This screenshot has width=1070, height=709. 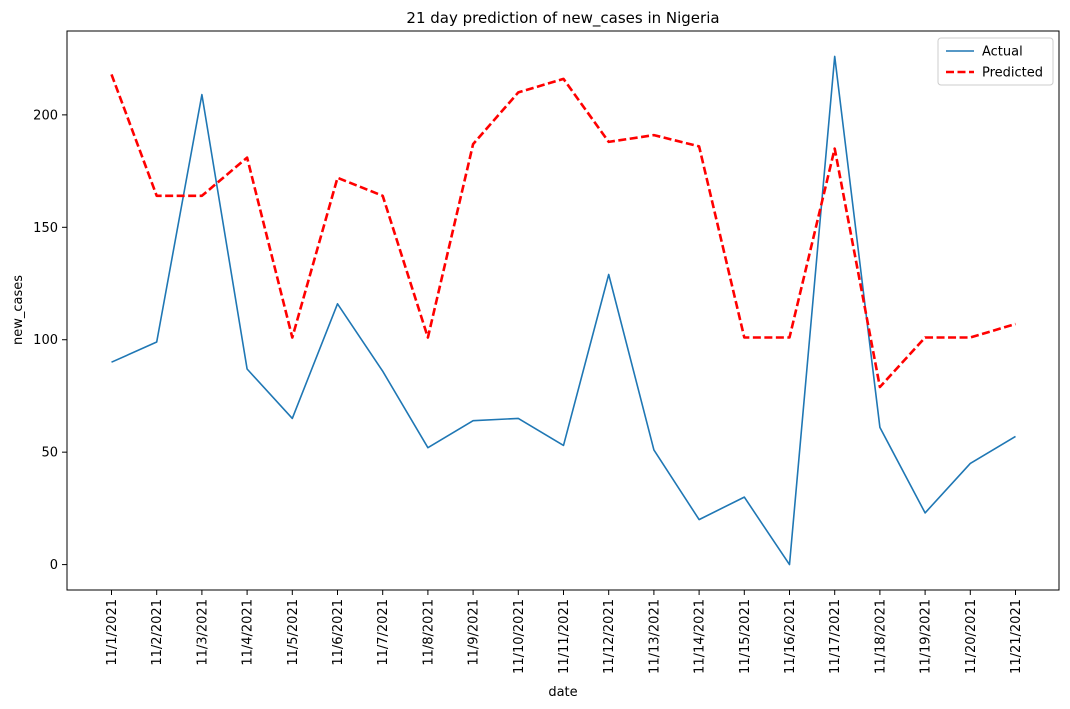 What do you see at coordinates (609, 636) in the screenshot?
I see `x-tick-label: 11/12/2021` at bounding box center [609, 636].